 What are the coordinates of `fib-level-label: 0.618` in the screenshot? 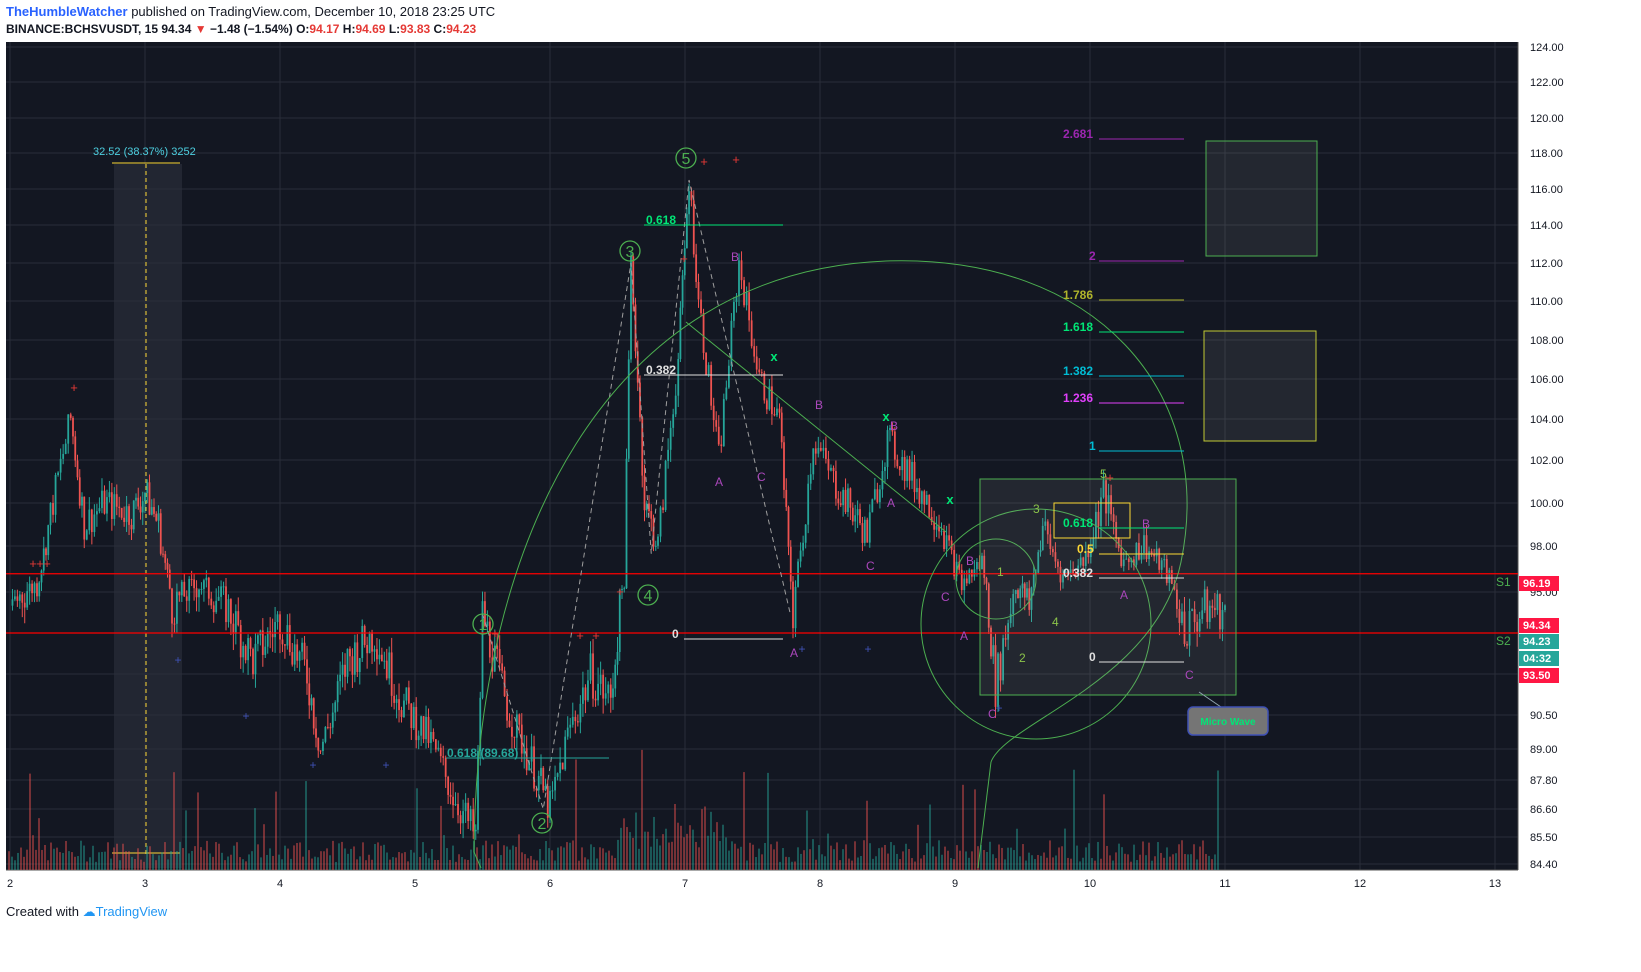 It's located at (661, 220).